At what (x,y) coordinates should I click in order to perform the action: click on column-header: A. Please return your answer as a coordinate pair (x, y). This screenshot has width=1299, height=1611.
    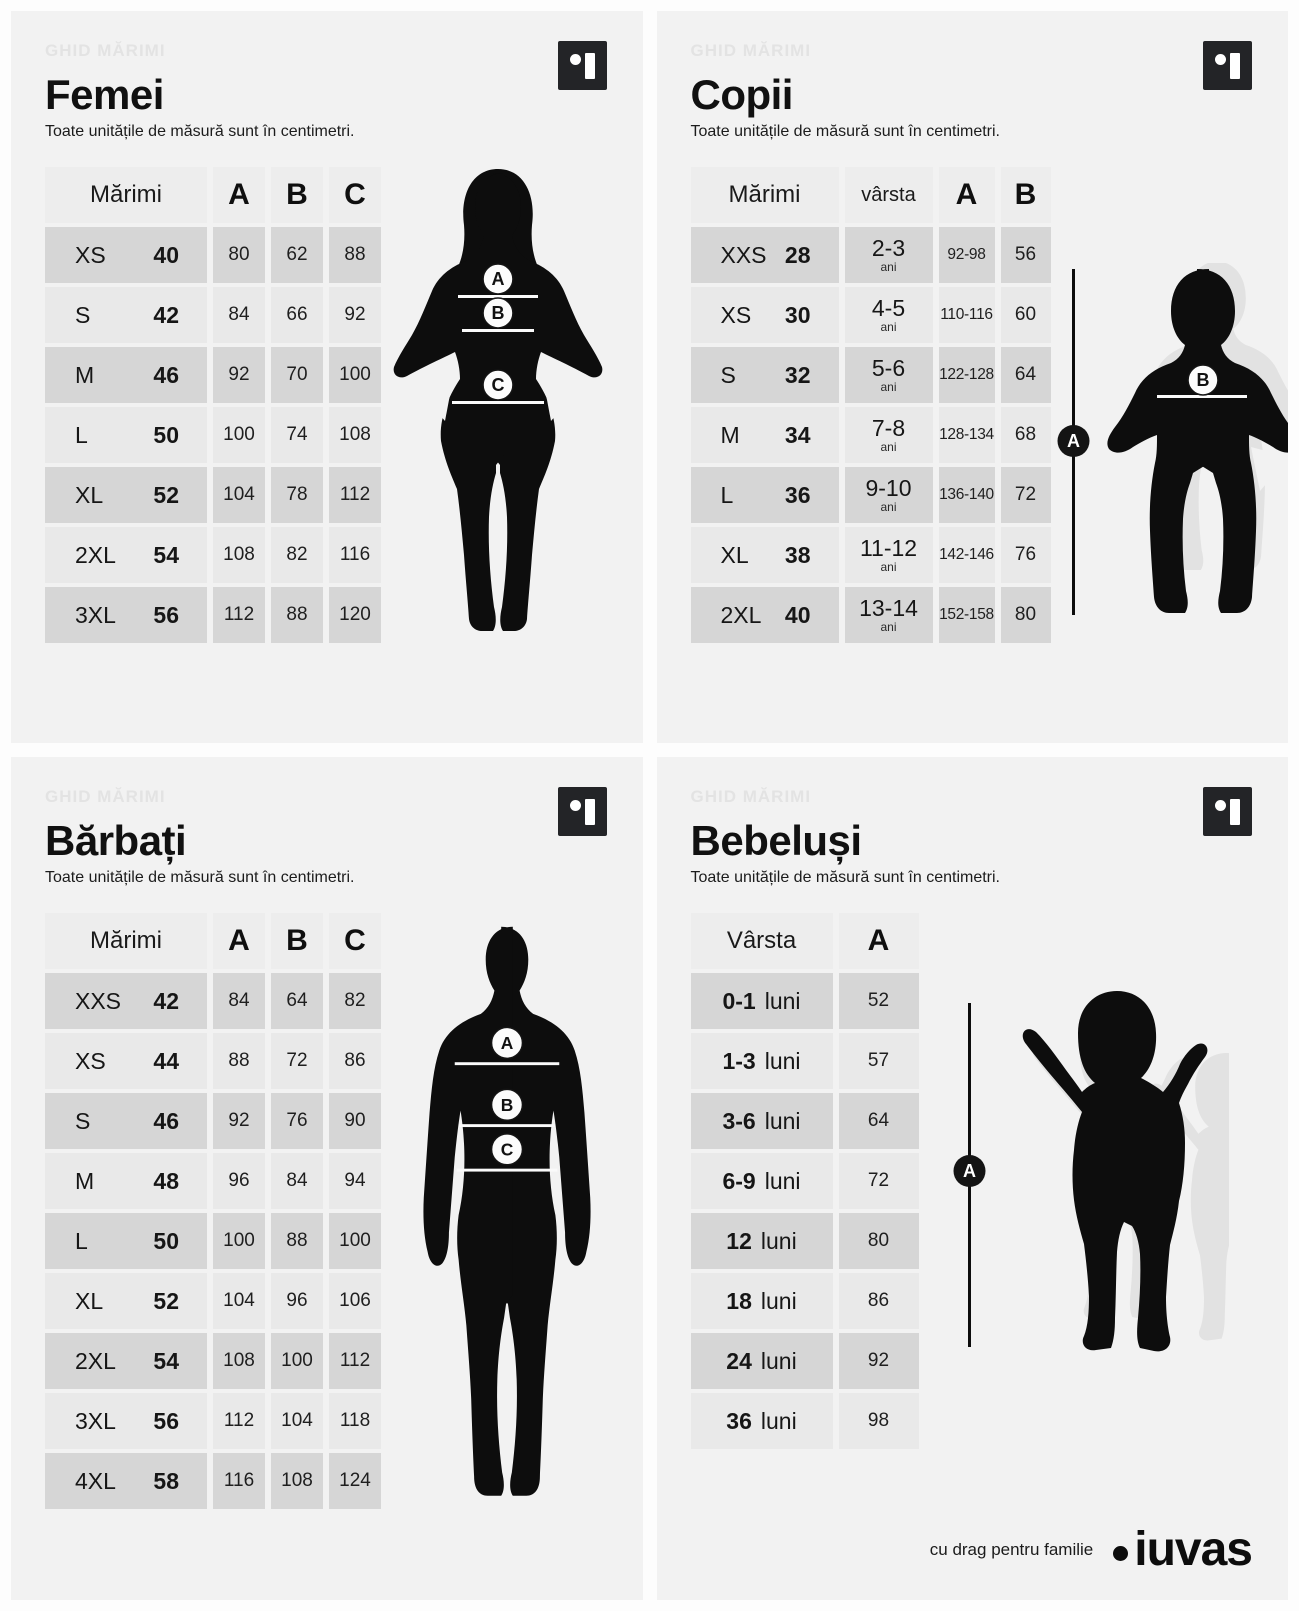
    Looking at the image, I should click on (878, 941).